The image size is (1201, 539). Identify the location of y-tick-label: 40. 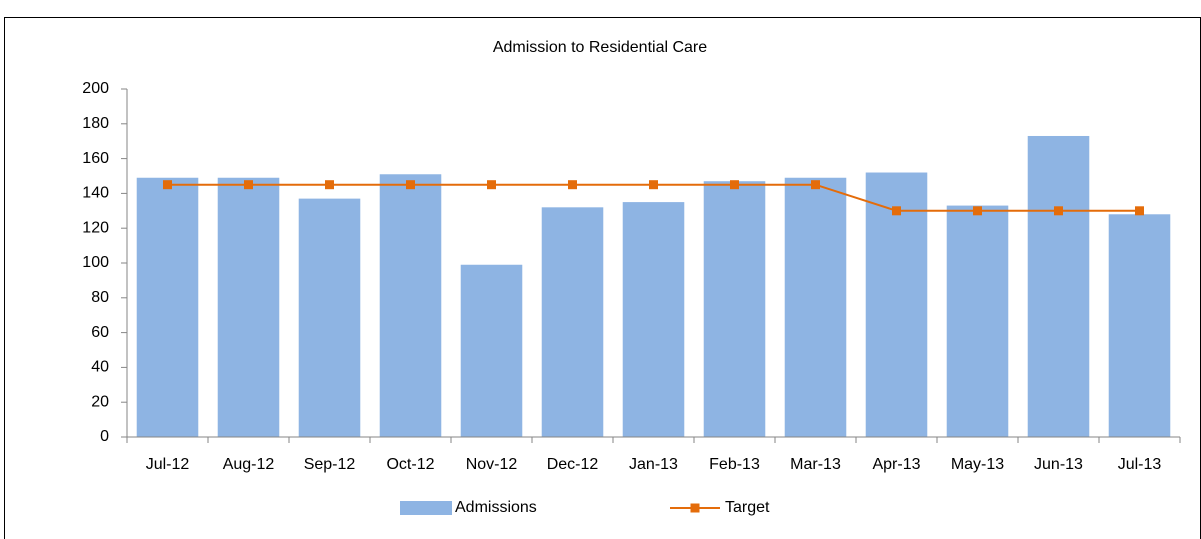
(100, 367).